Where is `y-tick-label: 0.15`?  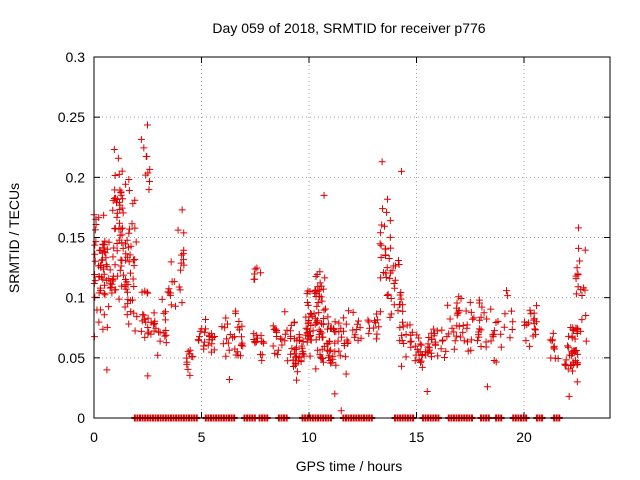 y-tick-label: 0.15 is located at coordinates (71, 238).